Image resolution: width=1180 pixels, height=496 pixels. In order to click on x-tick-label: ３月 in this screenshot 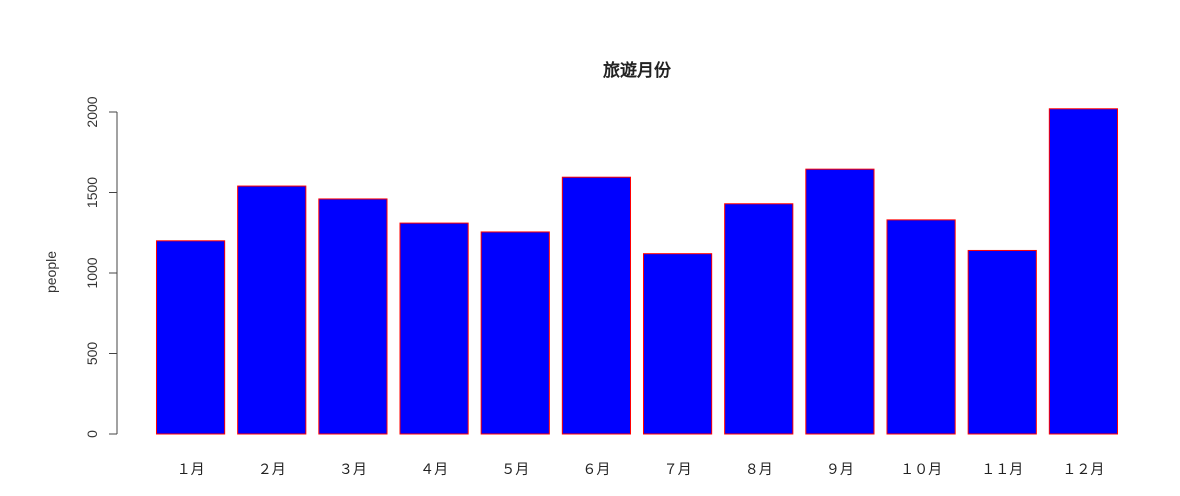, I will do `click(353, 470)`.